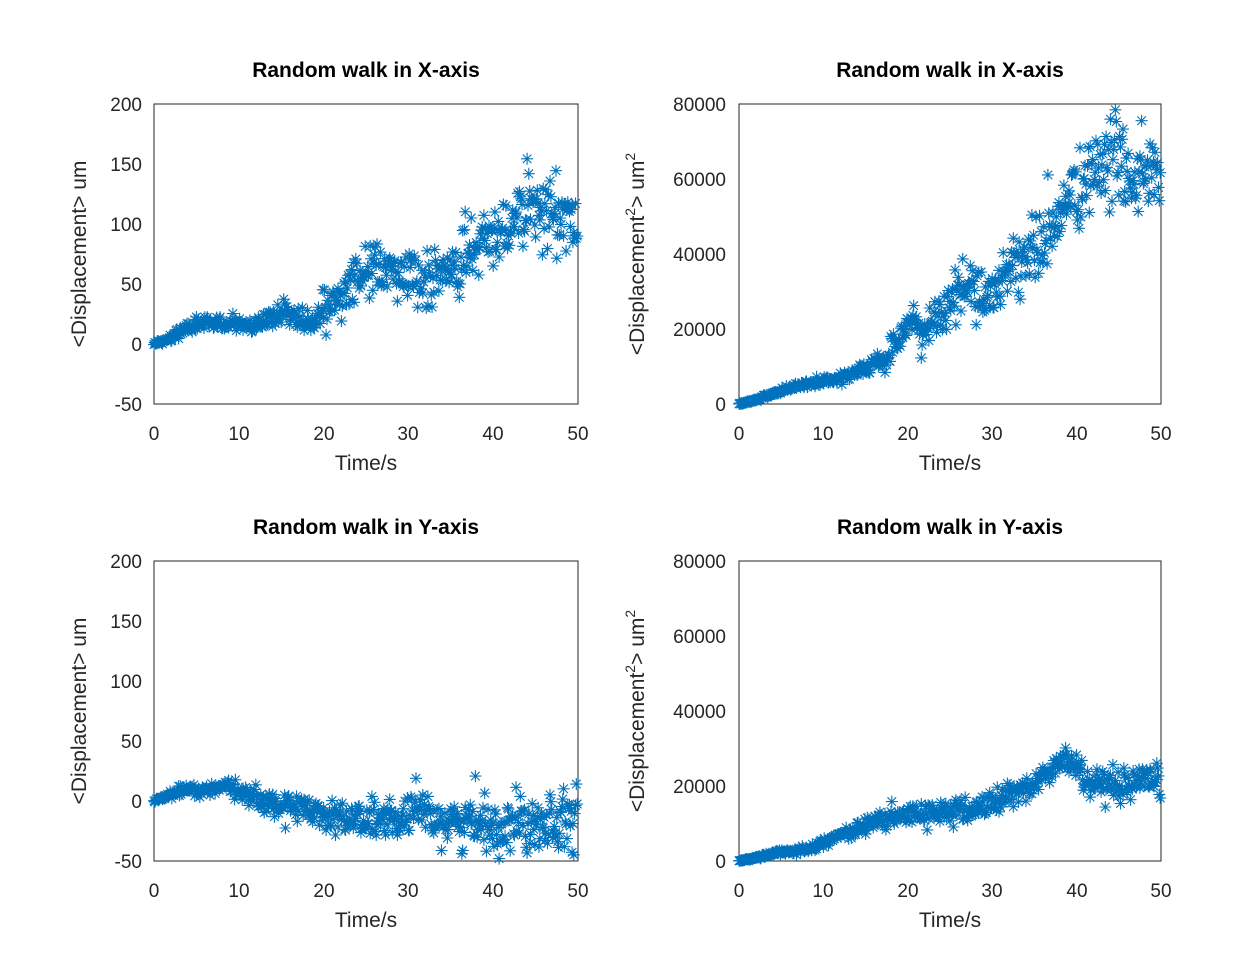 The width and height of the screenshot is (1246, 968). I want to click on scatter-points, so click(950, 804).